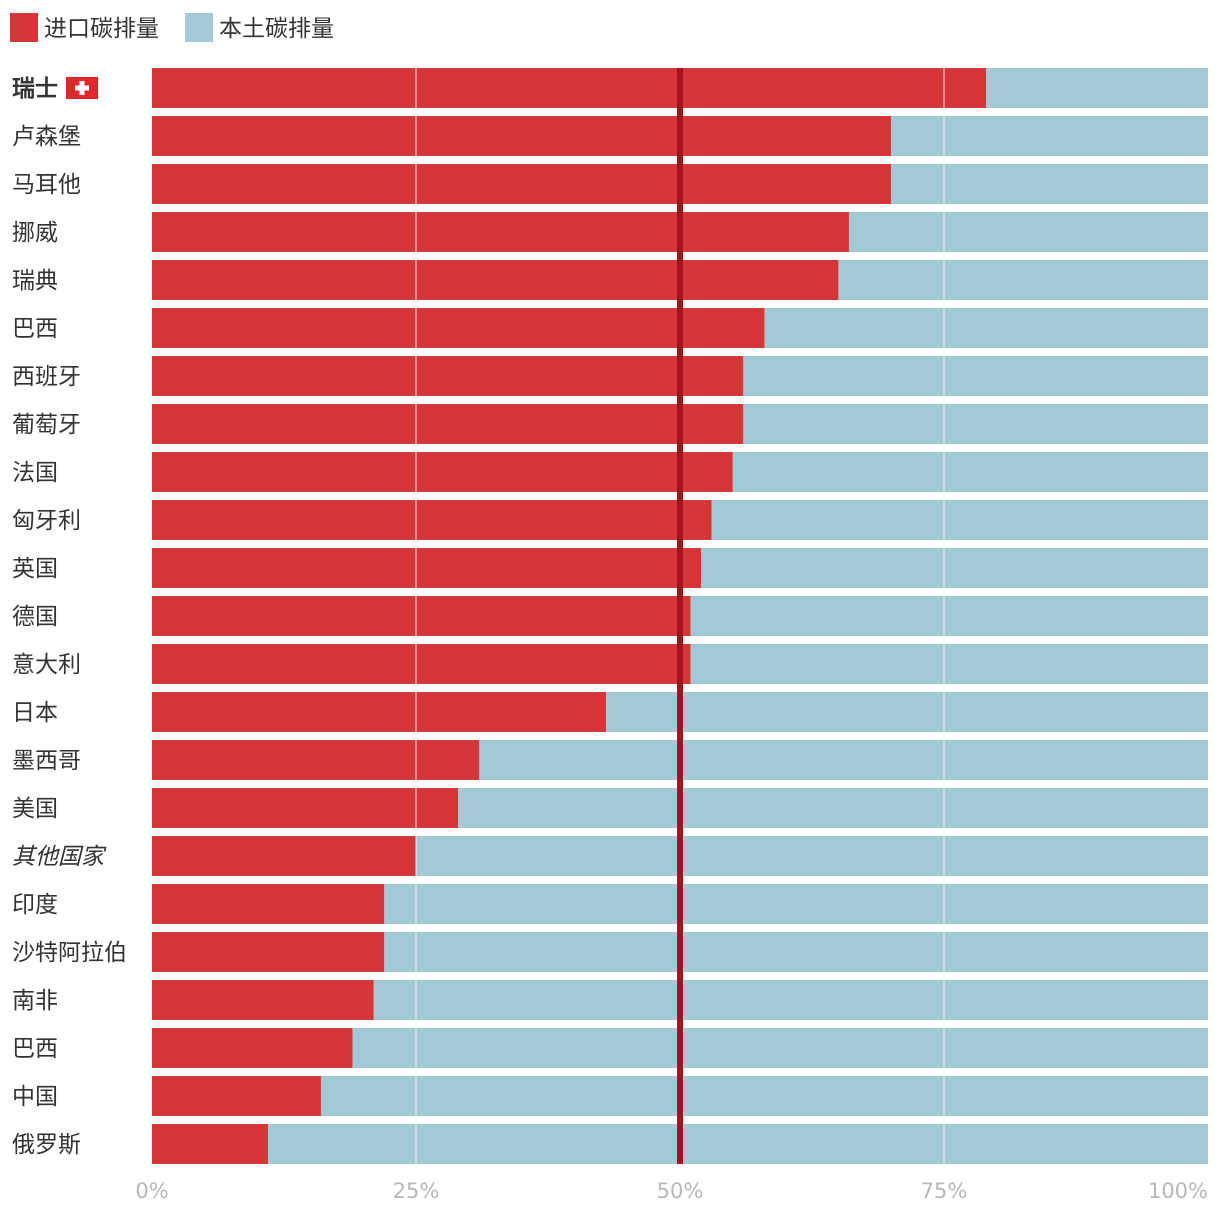 The height and width of the screenshot is (1214, 1220). What do you see at coordinates (151, 1191) in the screenshot?
I see `x-tick-label-0: 0%` at bounding box center [151, 1191].